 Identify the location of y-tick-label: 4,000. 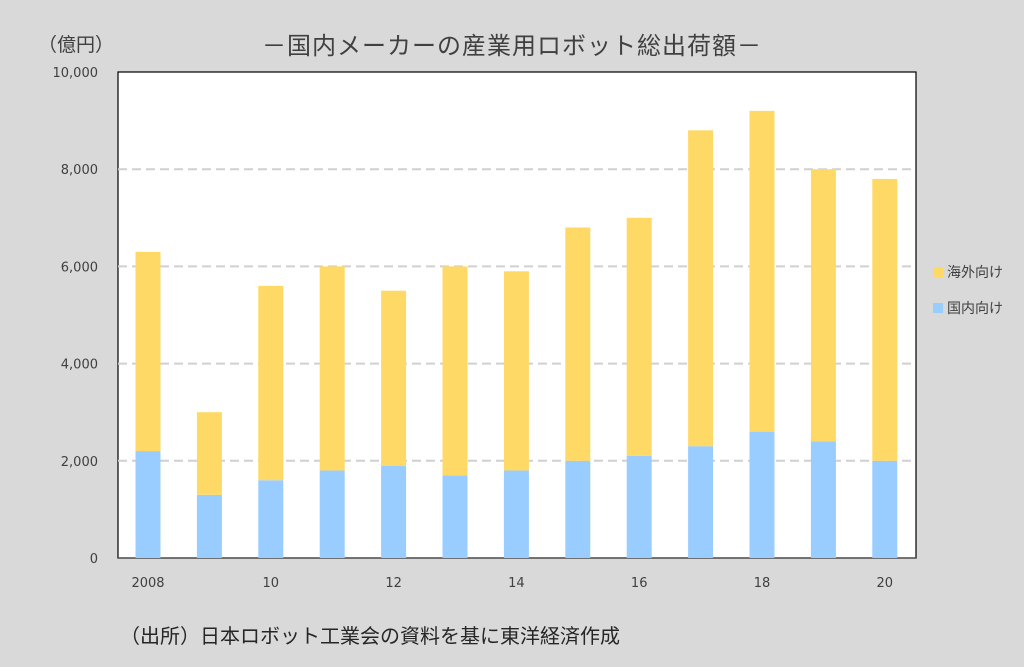
(79, 365).